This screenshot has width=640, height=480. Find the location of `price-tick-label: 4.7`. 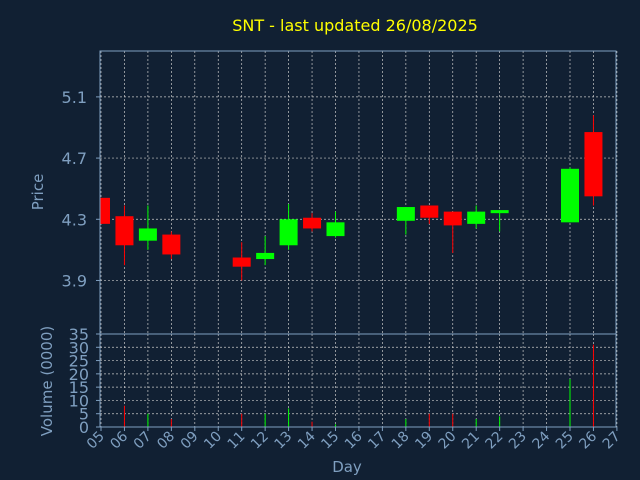

price-tick-label: 4.7 is located at coordinates (74, 158).